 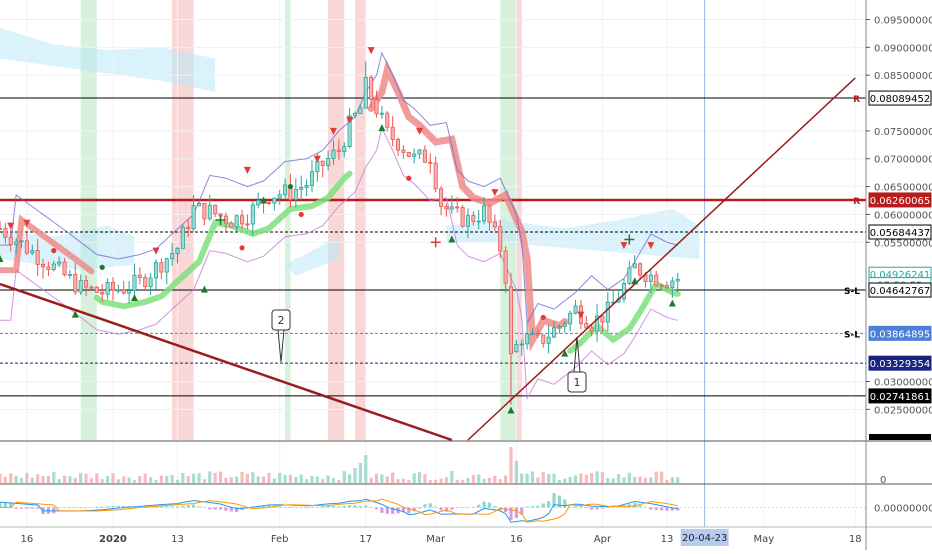 I want to click on level-label-text-6: 0.03864895, so click(x=900, y=334).